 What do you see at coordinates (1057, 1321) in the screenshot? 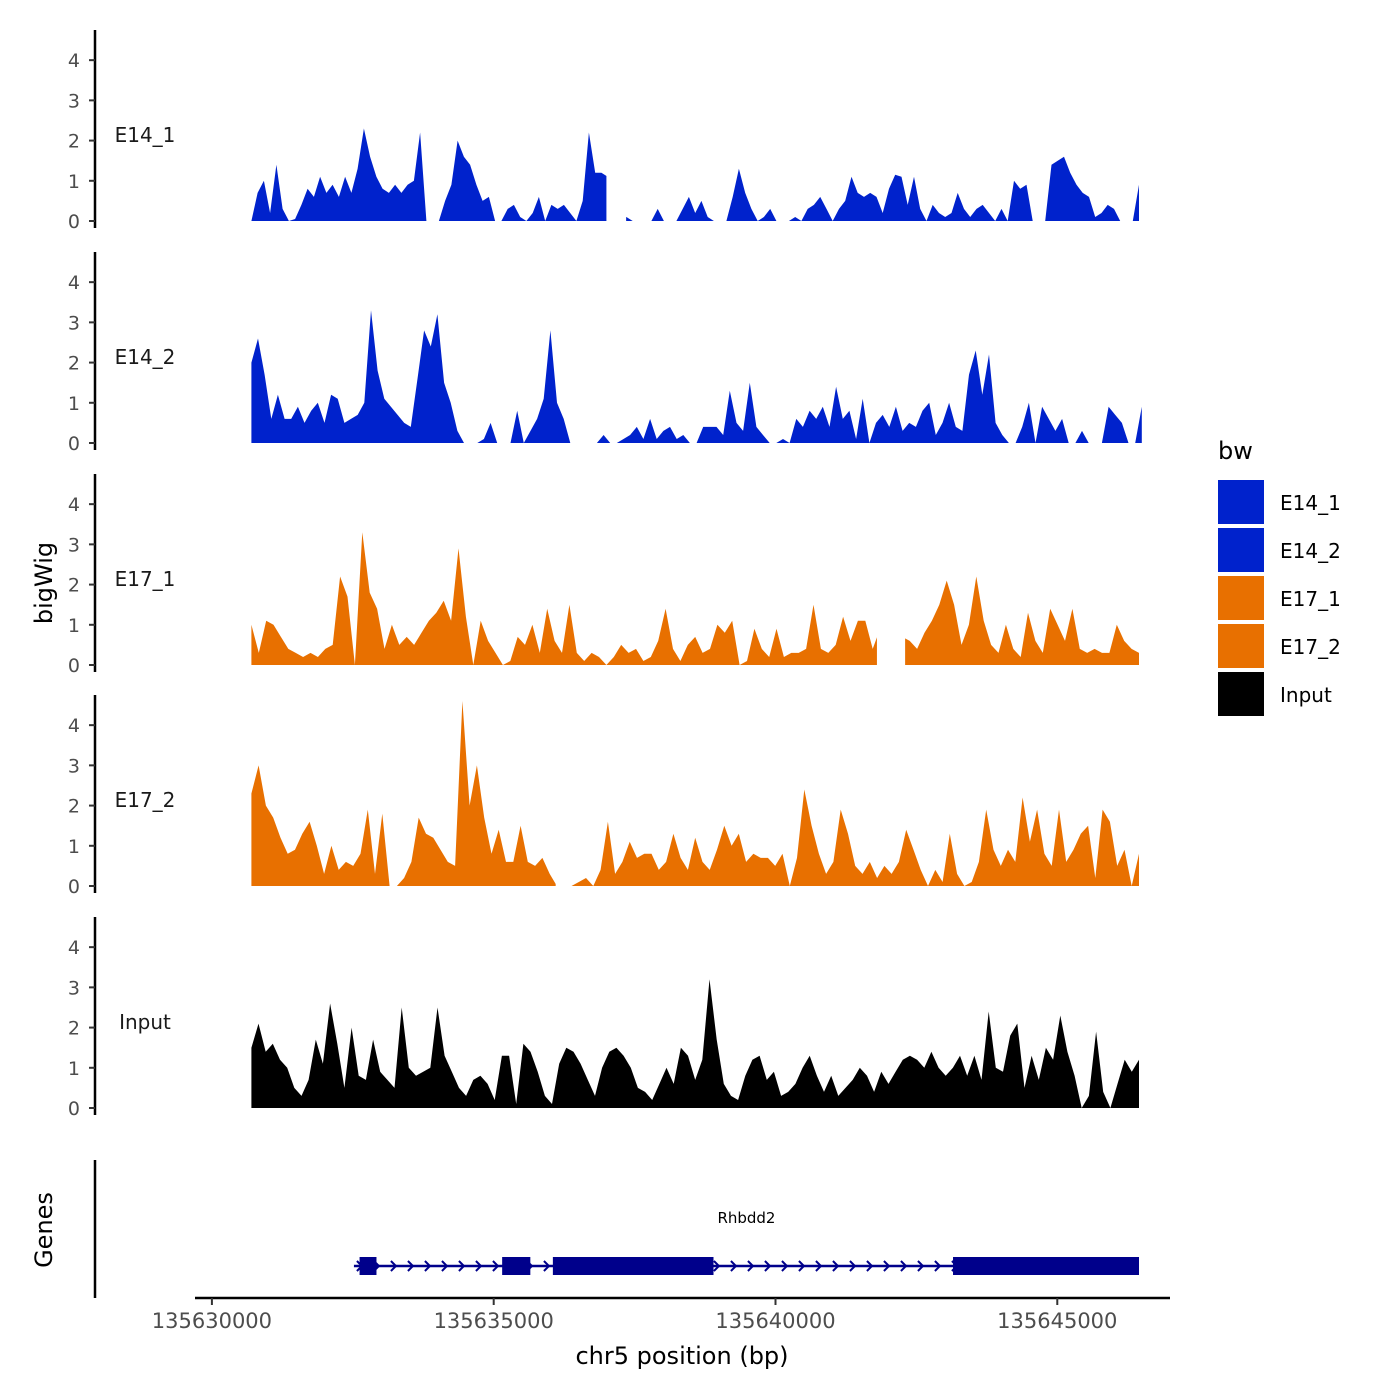
I see `x-tick-label: 135645000` at bounding box center [1057, 1321].